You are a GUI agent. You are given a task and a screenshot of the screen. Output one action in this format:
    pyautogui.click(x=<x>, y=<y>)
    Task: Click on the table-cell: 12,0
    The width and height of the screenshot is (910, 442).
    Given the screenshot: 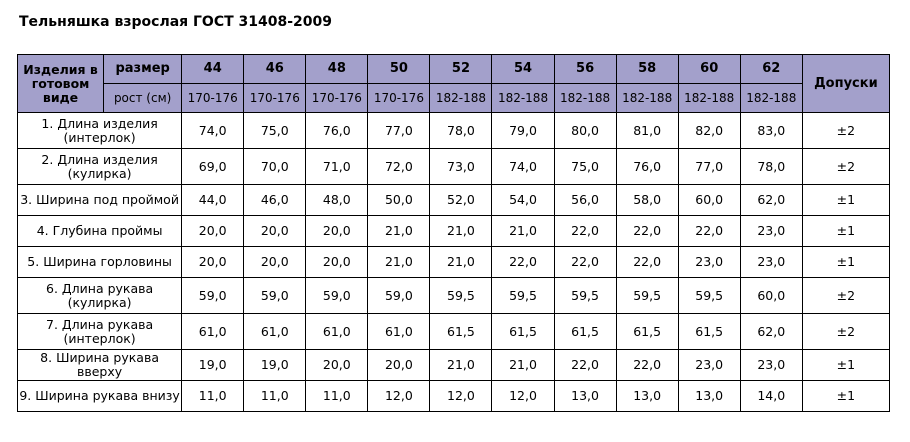 What is the action you would take?
    pyautogui.click(x=461, y=396)
    